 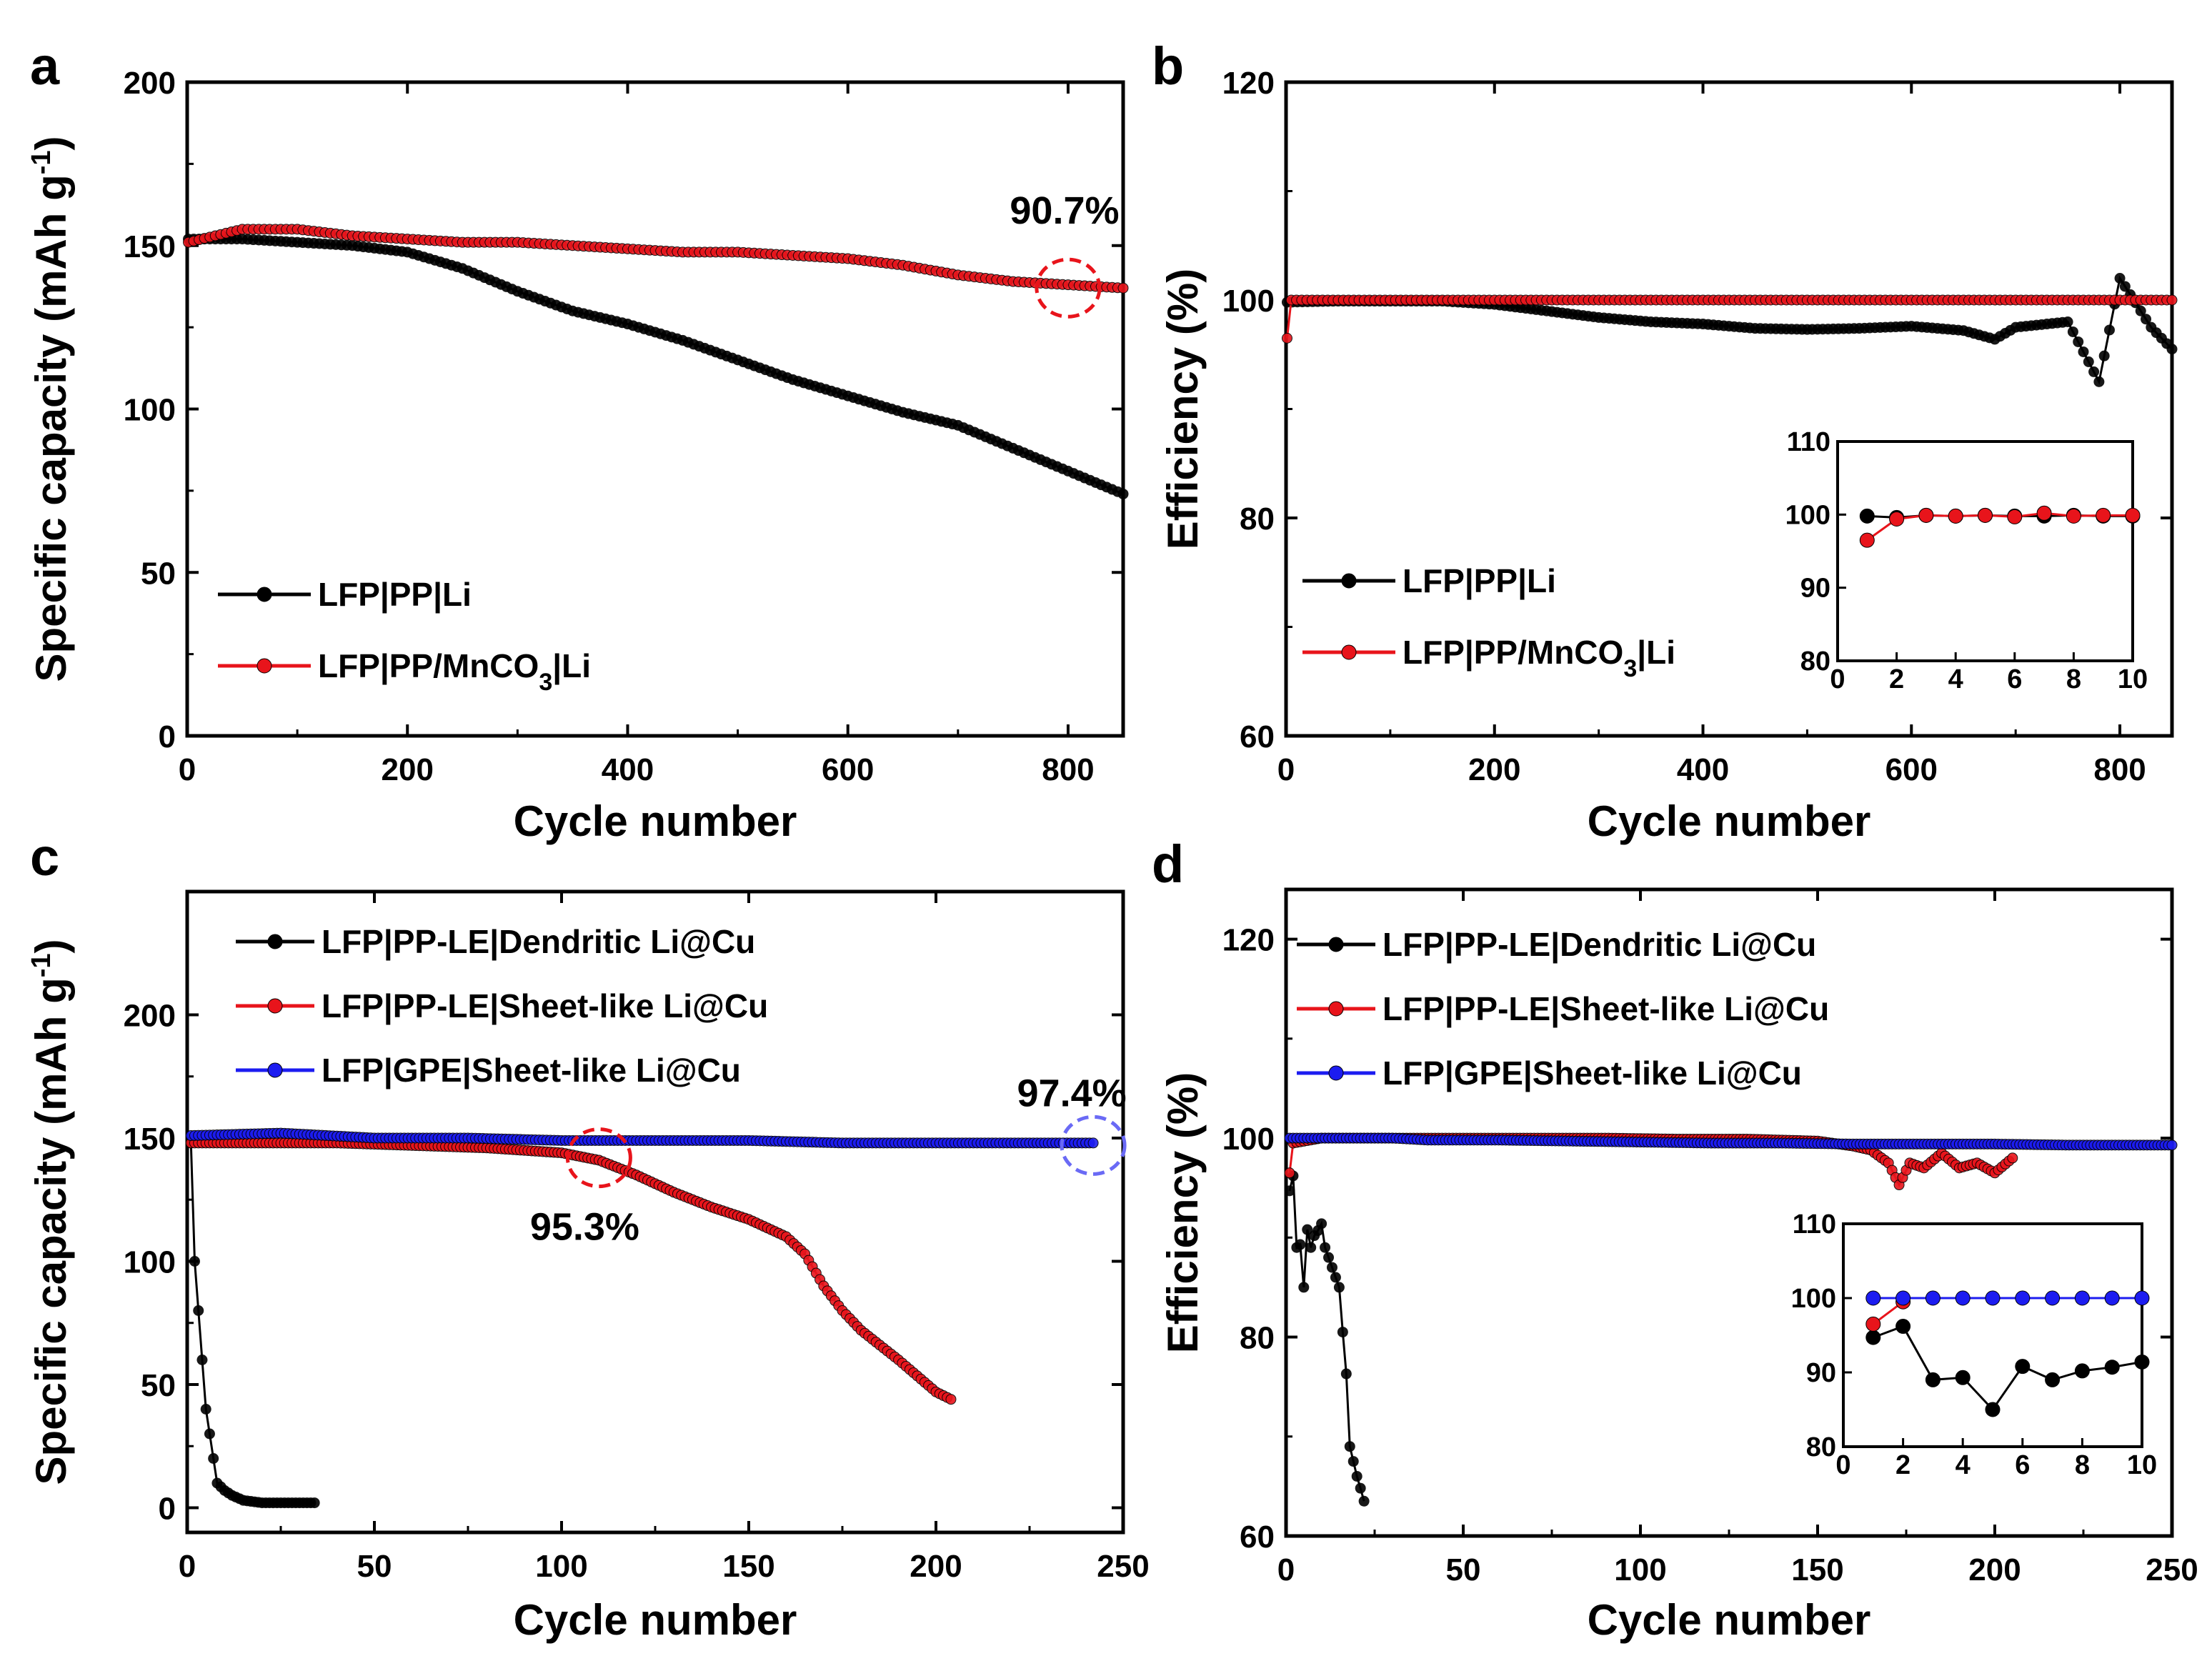 I want to click on legend-label-main: LFP|PP|Li, so click(x=1479, y=580).